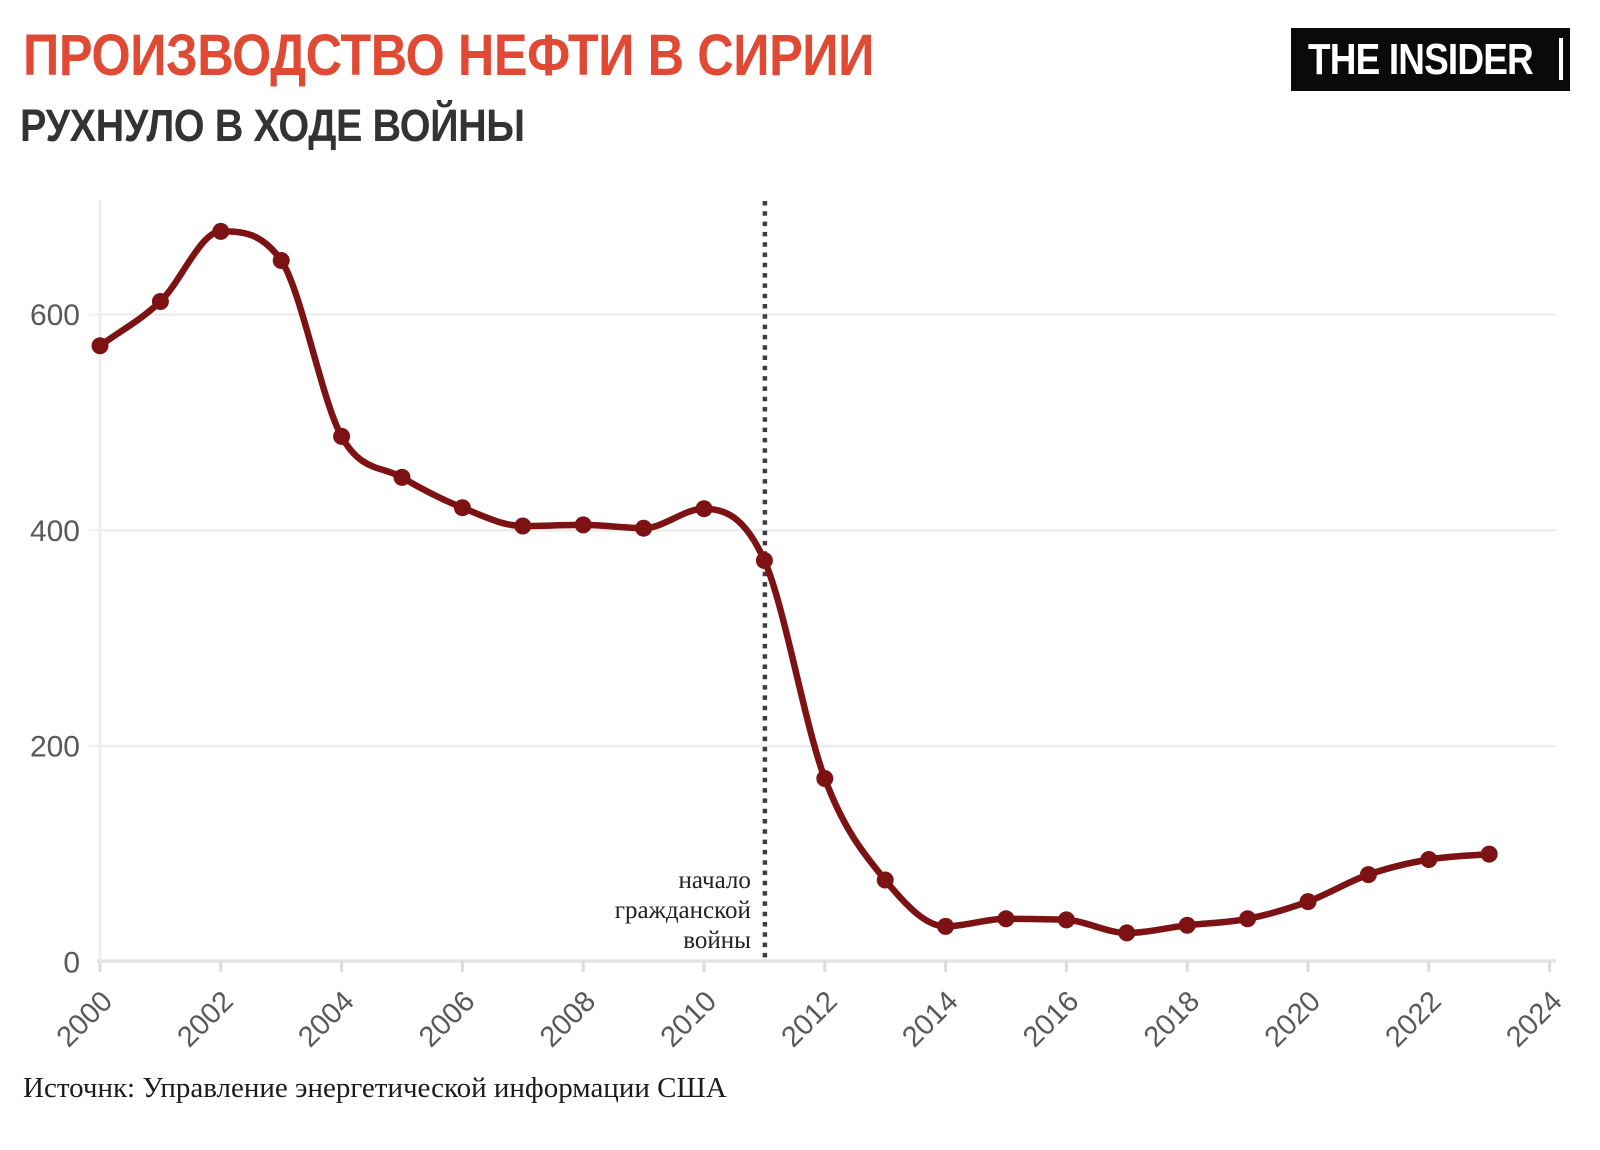 This screenshot has width=1600, height=1150. I want to click on logo-text: THE INSIDER, so click(1421, 59).